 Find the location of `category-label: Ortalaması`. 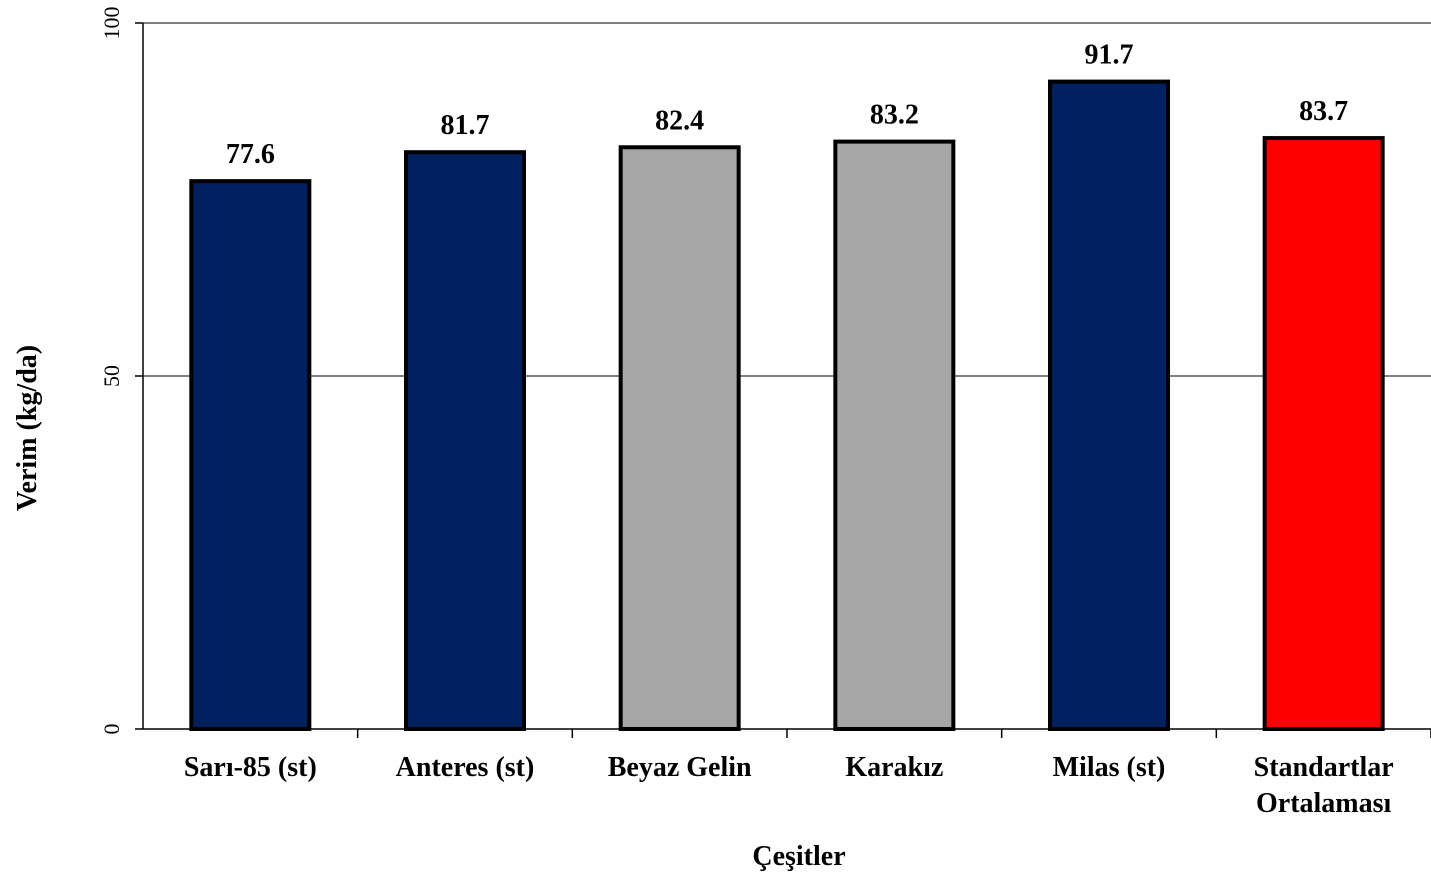

category-label: Ortalaması is located at coordinates (1324, 803).